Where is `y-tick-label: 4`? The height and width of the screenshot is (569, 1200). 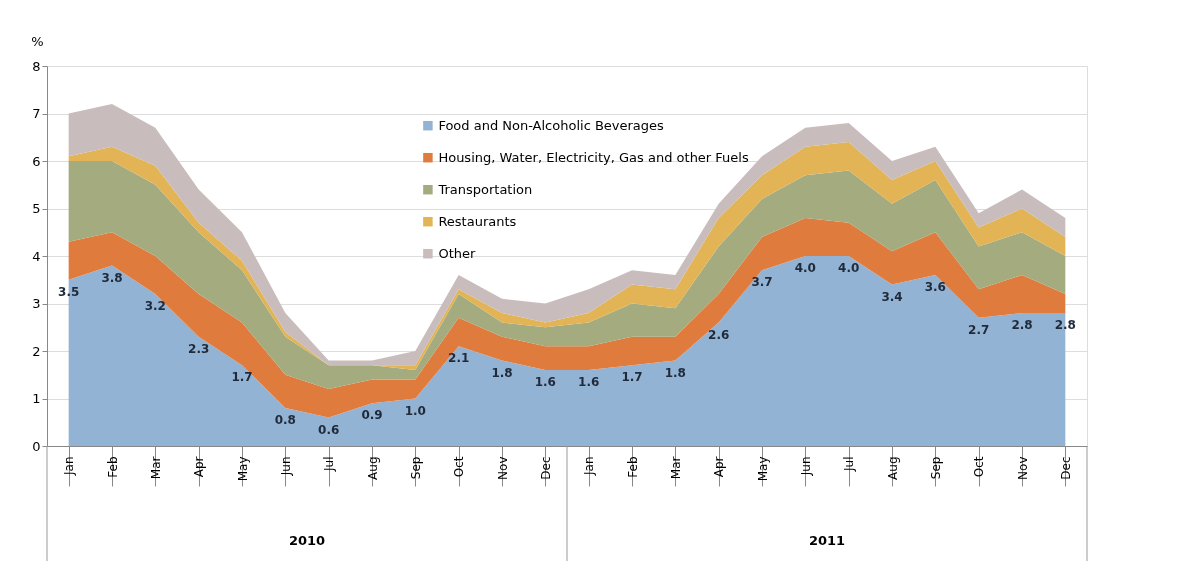 y-tick-label: 4 is located at coordinates (36, 256).